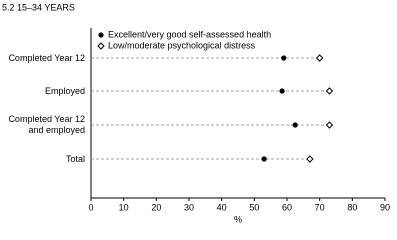 Image resolution: width=397 pixels, height=240 pixels. I want to click on y-tick-label: Completed Year 12 and employed, so click(46, 124).